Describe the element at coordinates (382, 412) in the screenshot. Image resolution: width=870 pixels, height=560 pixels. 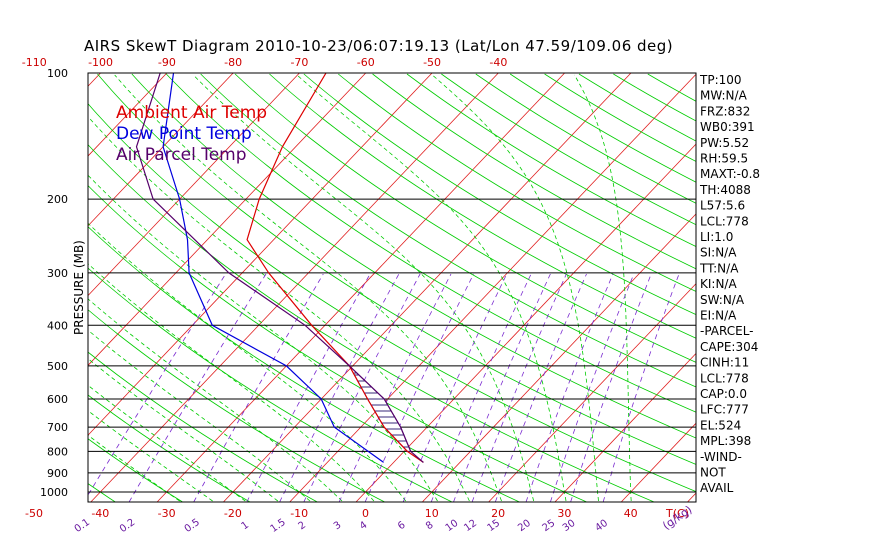
I see `cape-shading` at that location.